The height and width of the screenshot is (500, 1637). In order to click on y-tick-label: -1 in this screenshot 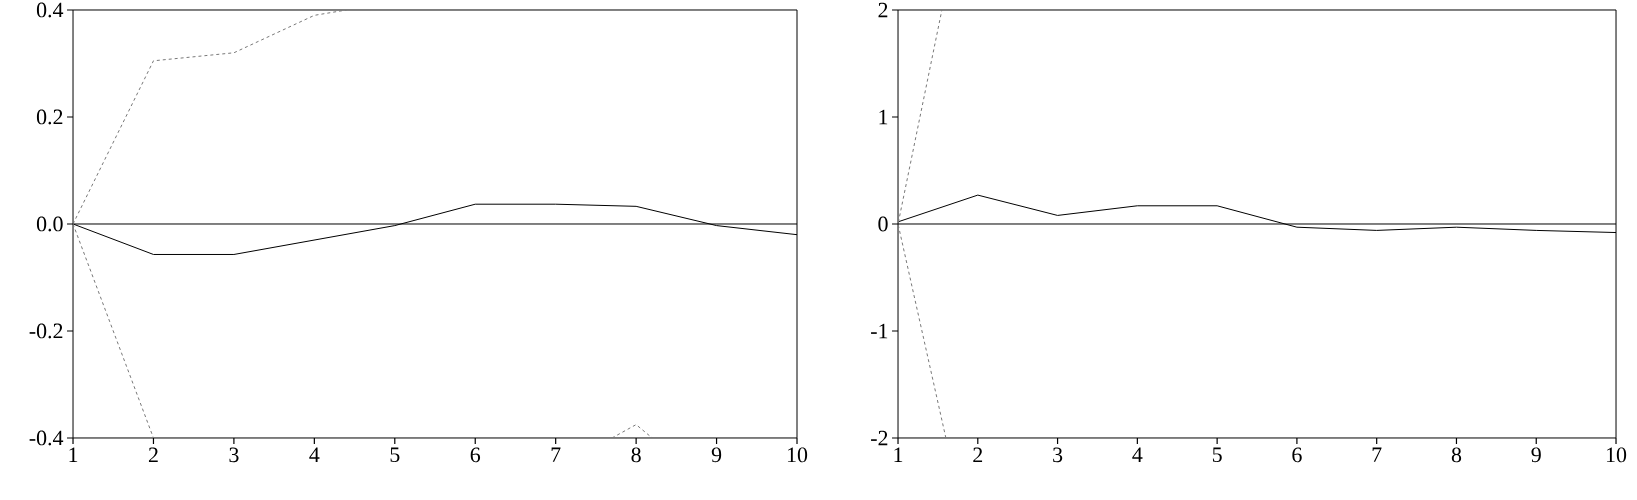, I will do `click(879, 331)`.